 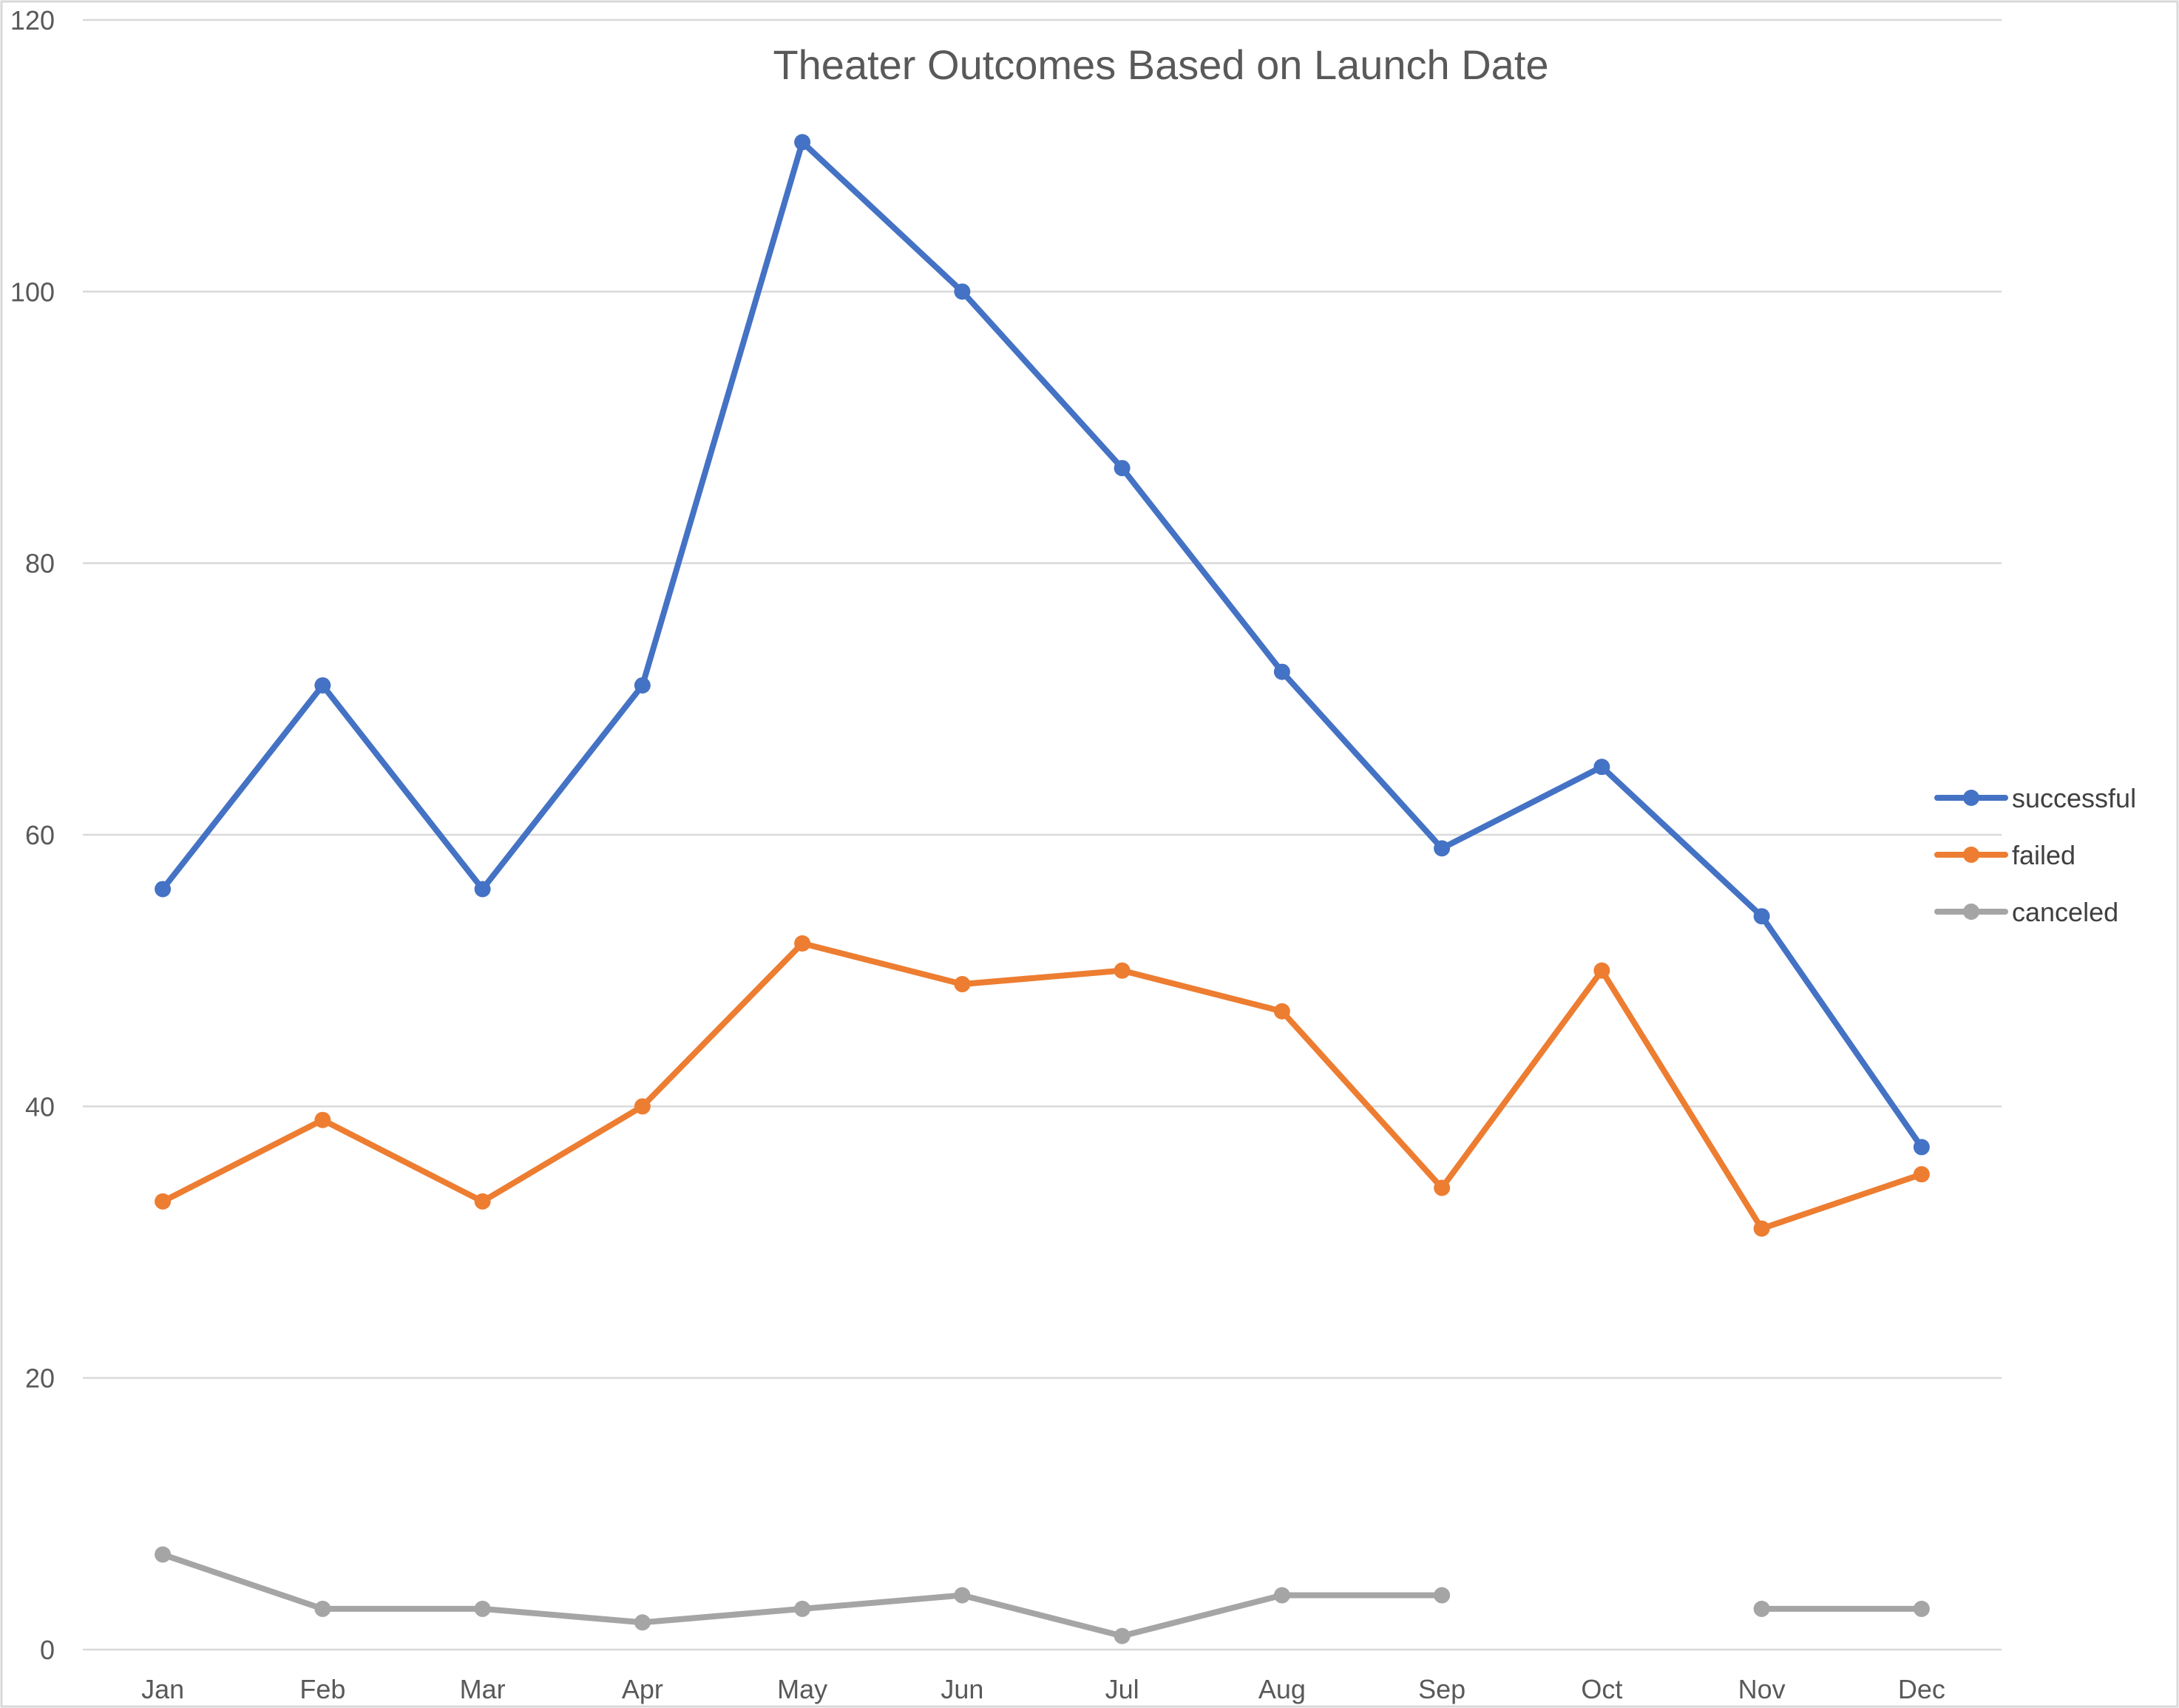 I want to click on chart-title: Theater Outcomes Based on Launch Date, so click(x=1160, y=64).